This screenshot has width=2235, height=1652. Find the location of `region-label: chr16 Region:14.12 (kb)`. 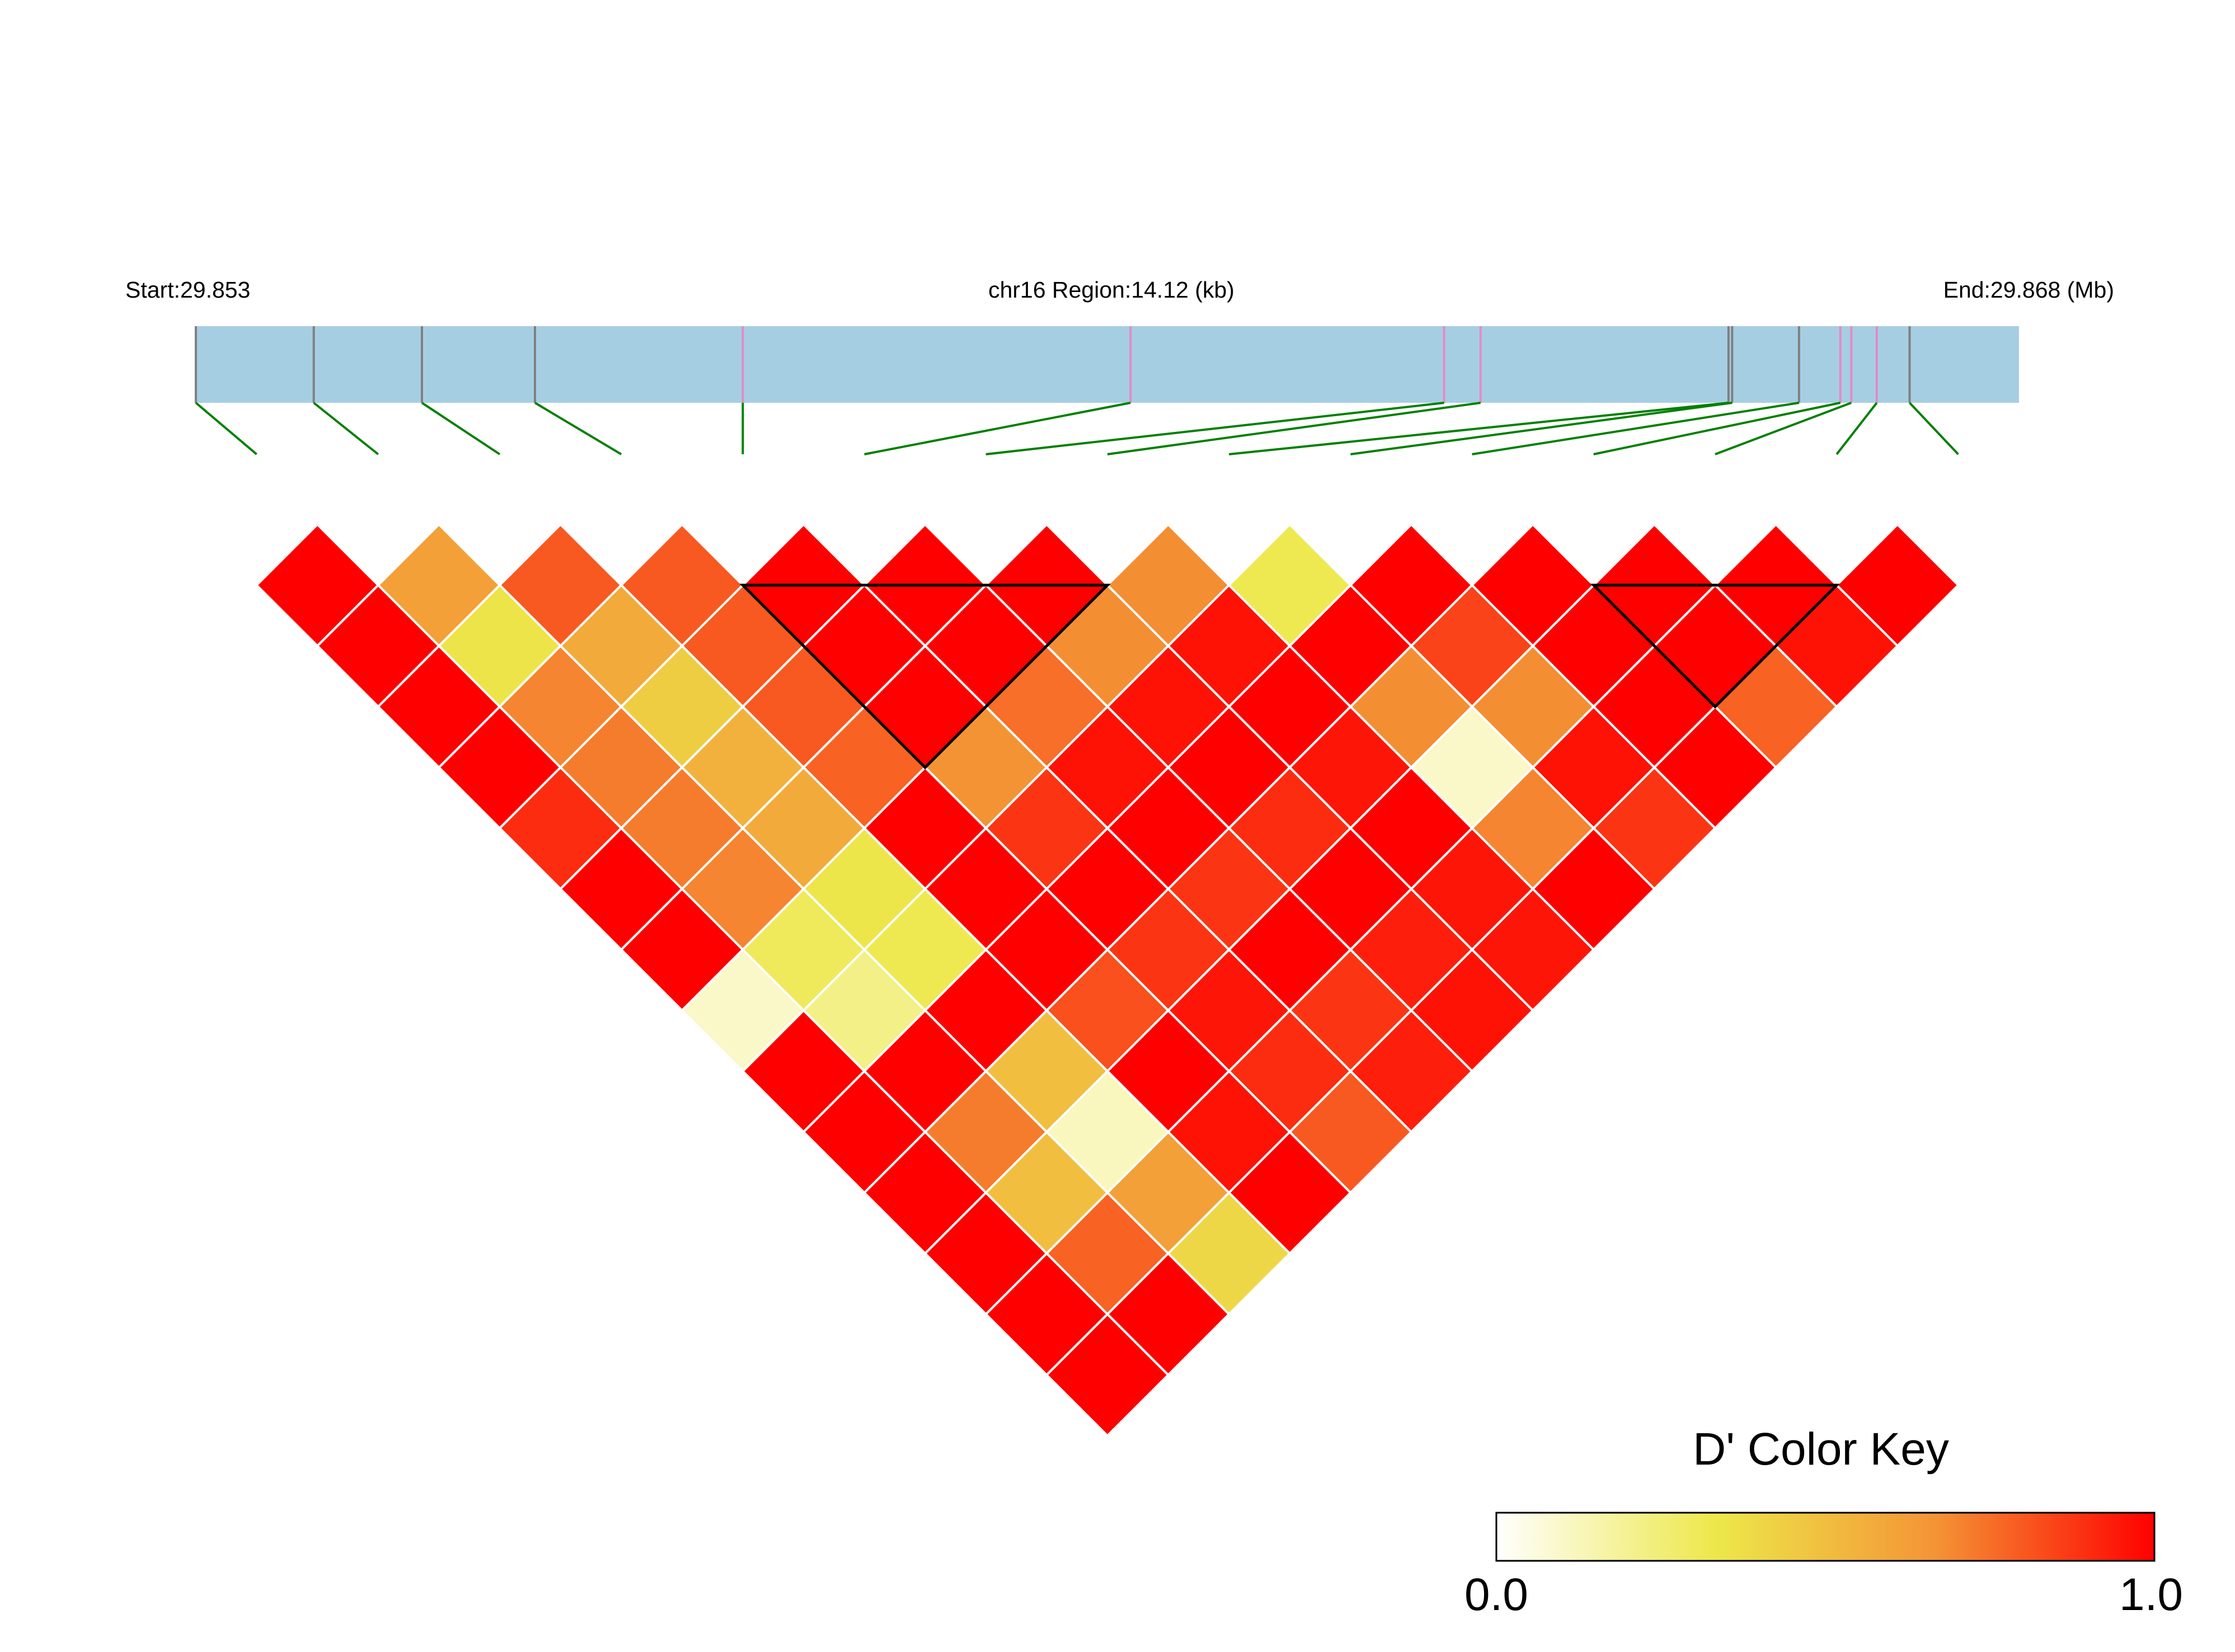

region-label: chr16 Region:14.12 (kb) is located at coordinates (1111, 290).